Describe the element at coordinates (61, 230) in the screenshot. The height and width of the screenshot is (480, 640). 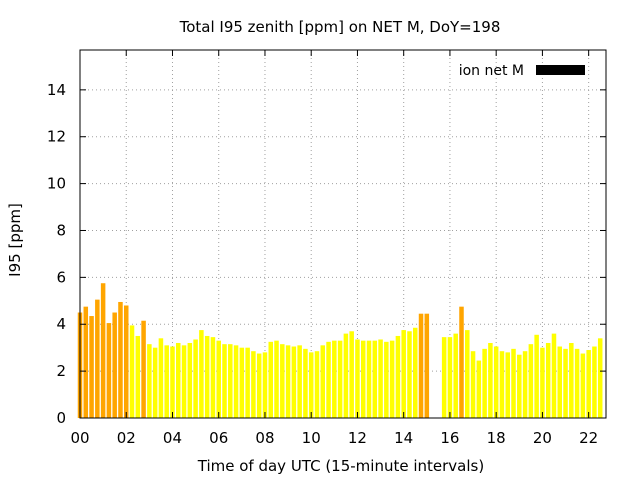
I see `y-tick-label: 8` at that location.